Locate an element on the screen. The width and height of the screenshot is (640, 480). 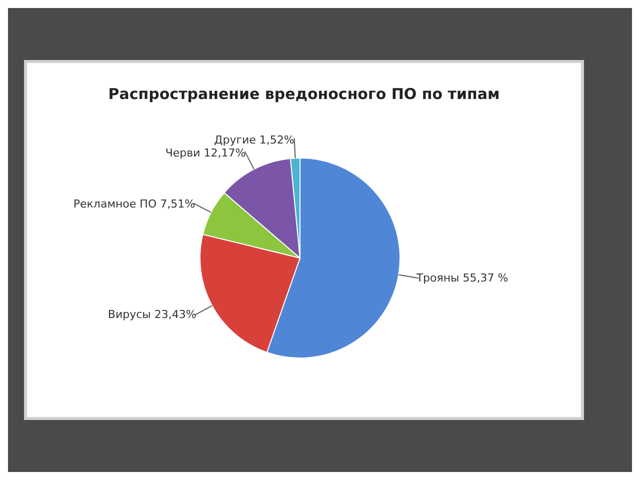
slice-label: Трояны 55,37 % is located at coordinates (461, 277).